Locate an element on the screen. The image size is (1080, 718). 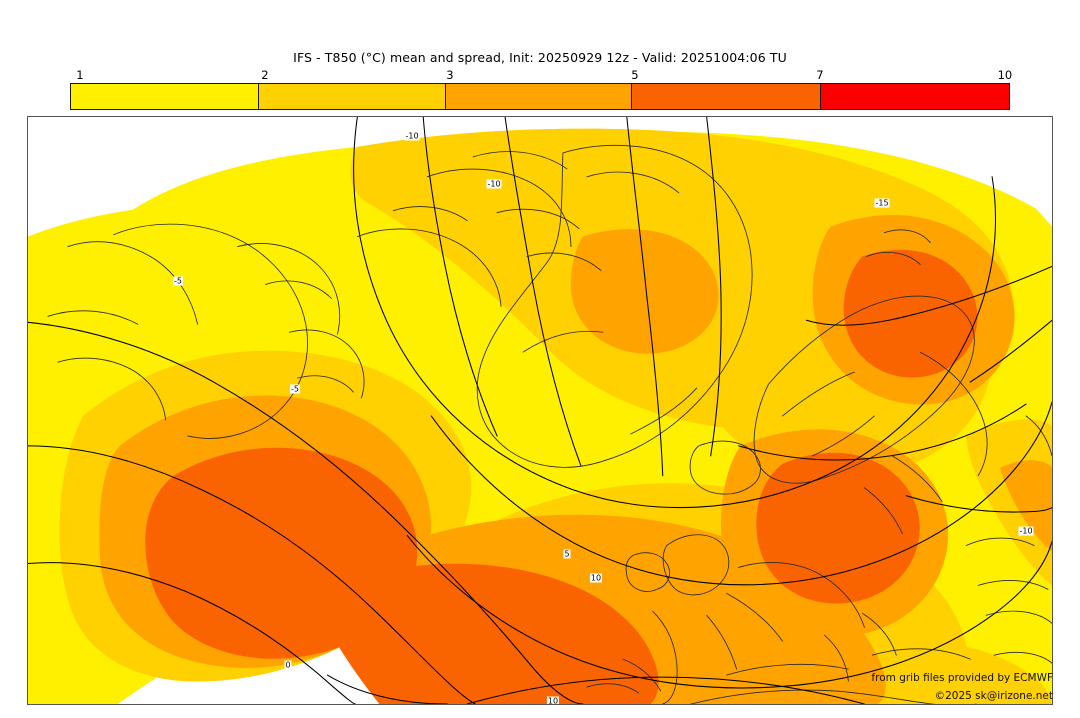
contour-label-ten-a: 10 is located at coordinates (596, 578).